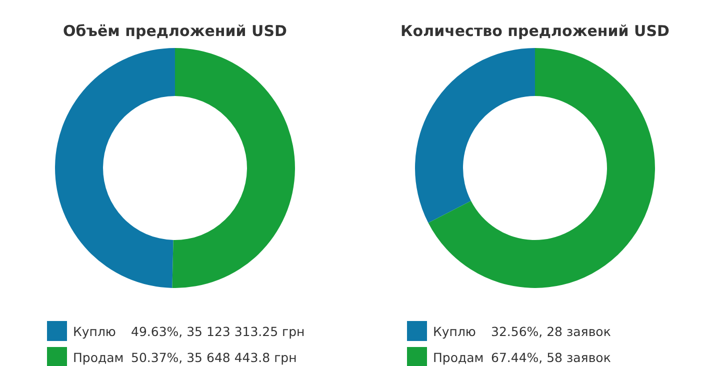 The height and width of the screenshot is (366, 720). What do you see at coordinates (218, 331) in the screenshot?
I see `data-label: 49.63%, 35 123 313.25 грн` at bounding box center [218, 331].